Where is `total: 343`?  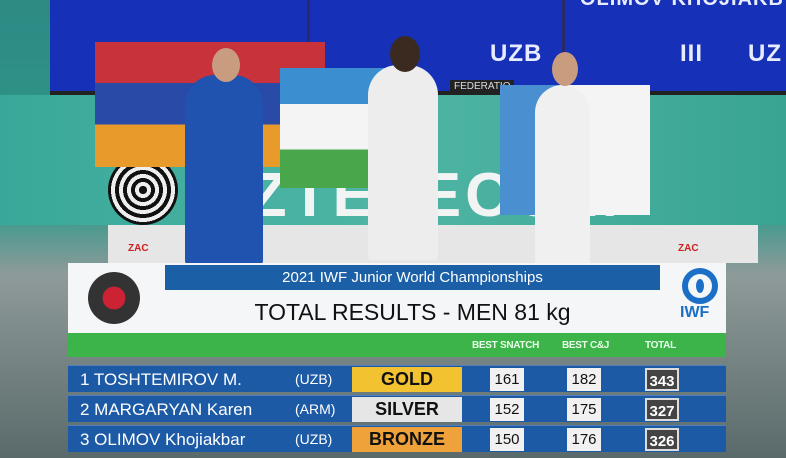
total: 343 is located at coordinates (662, 379).